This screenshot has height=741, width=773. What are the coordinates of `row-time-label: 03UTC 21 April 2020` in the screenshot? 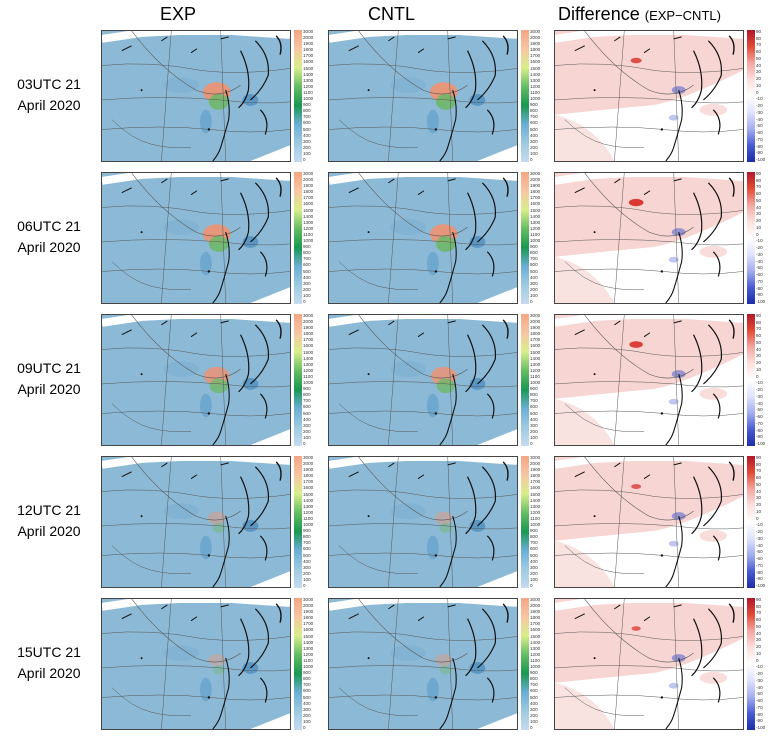 It's located at (49, 95).